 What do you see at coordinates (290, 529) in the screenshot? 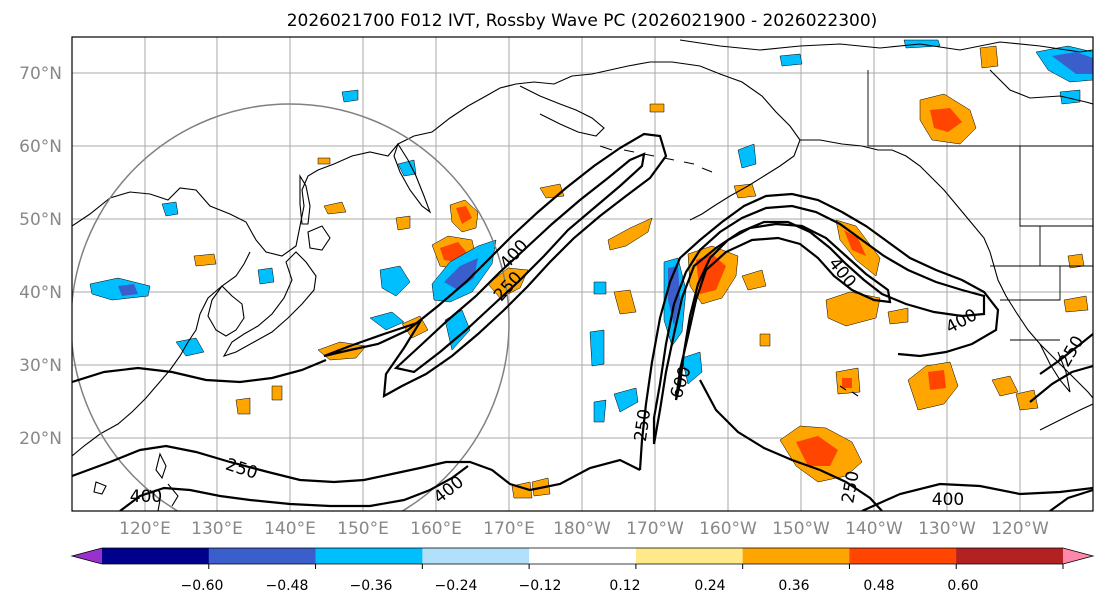
I see `lon-label: 140°E` at bounding box center [290, 529].